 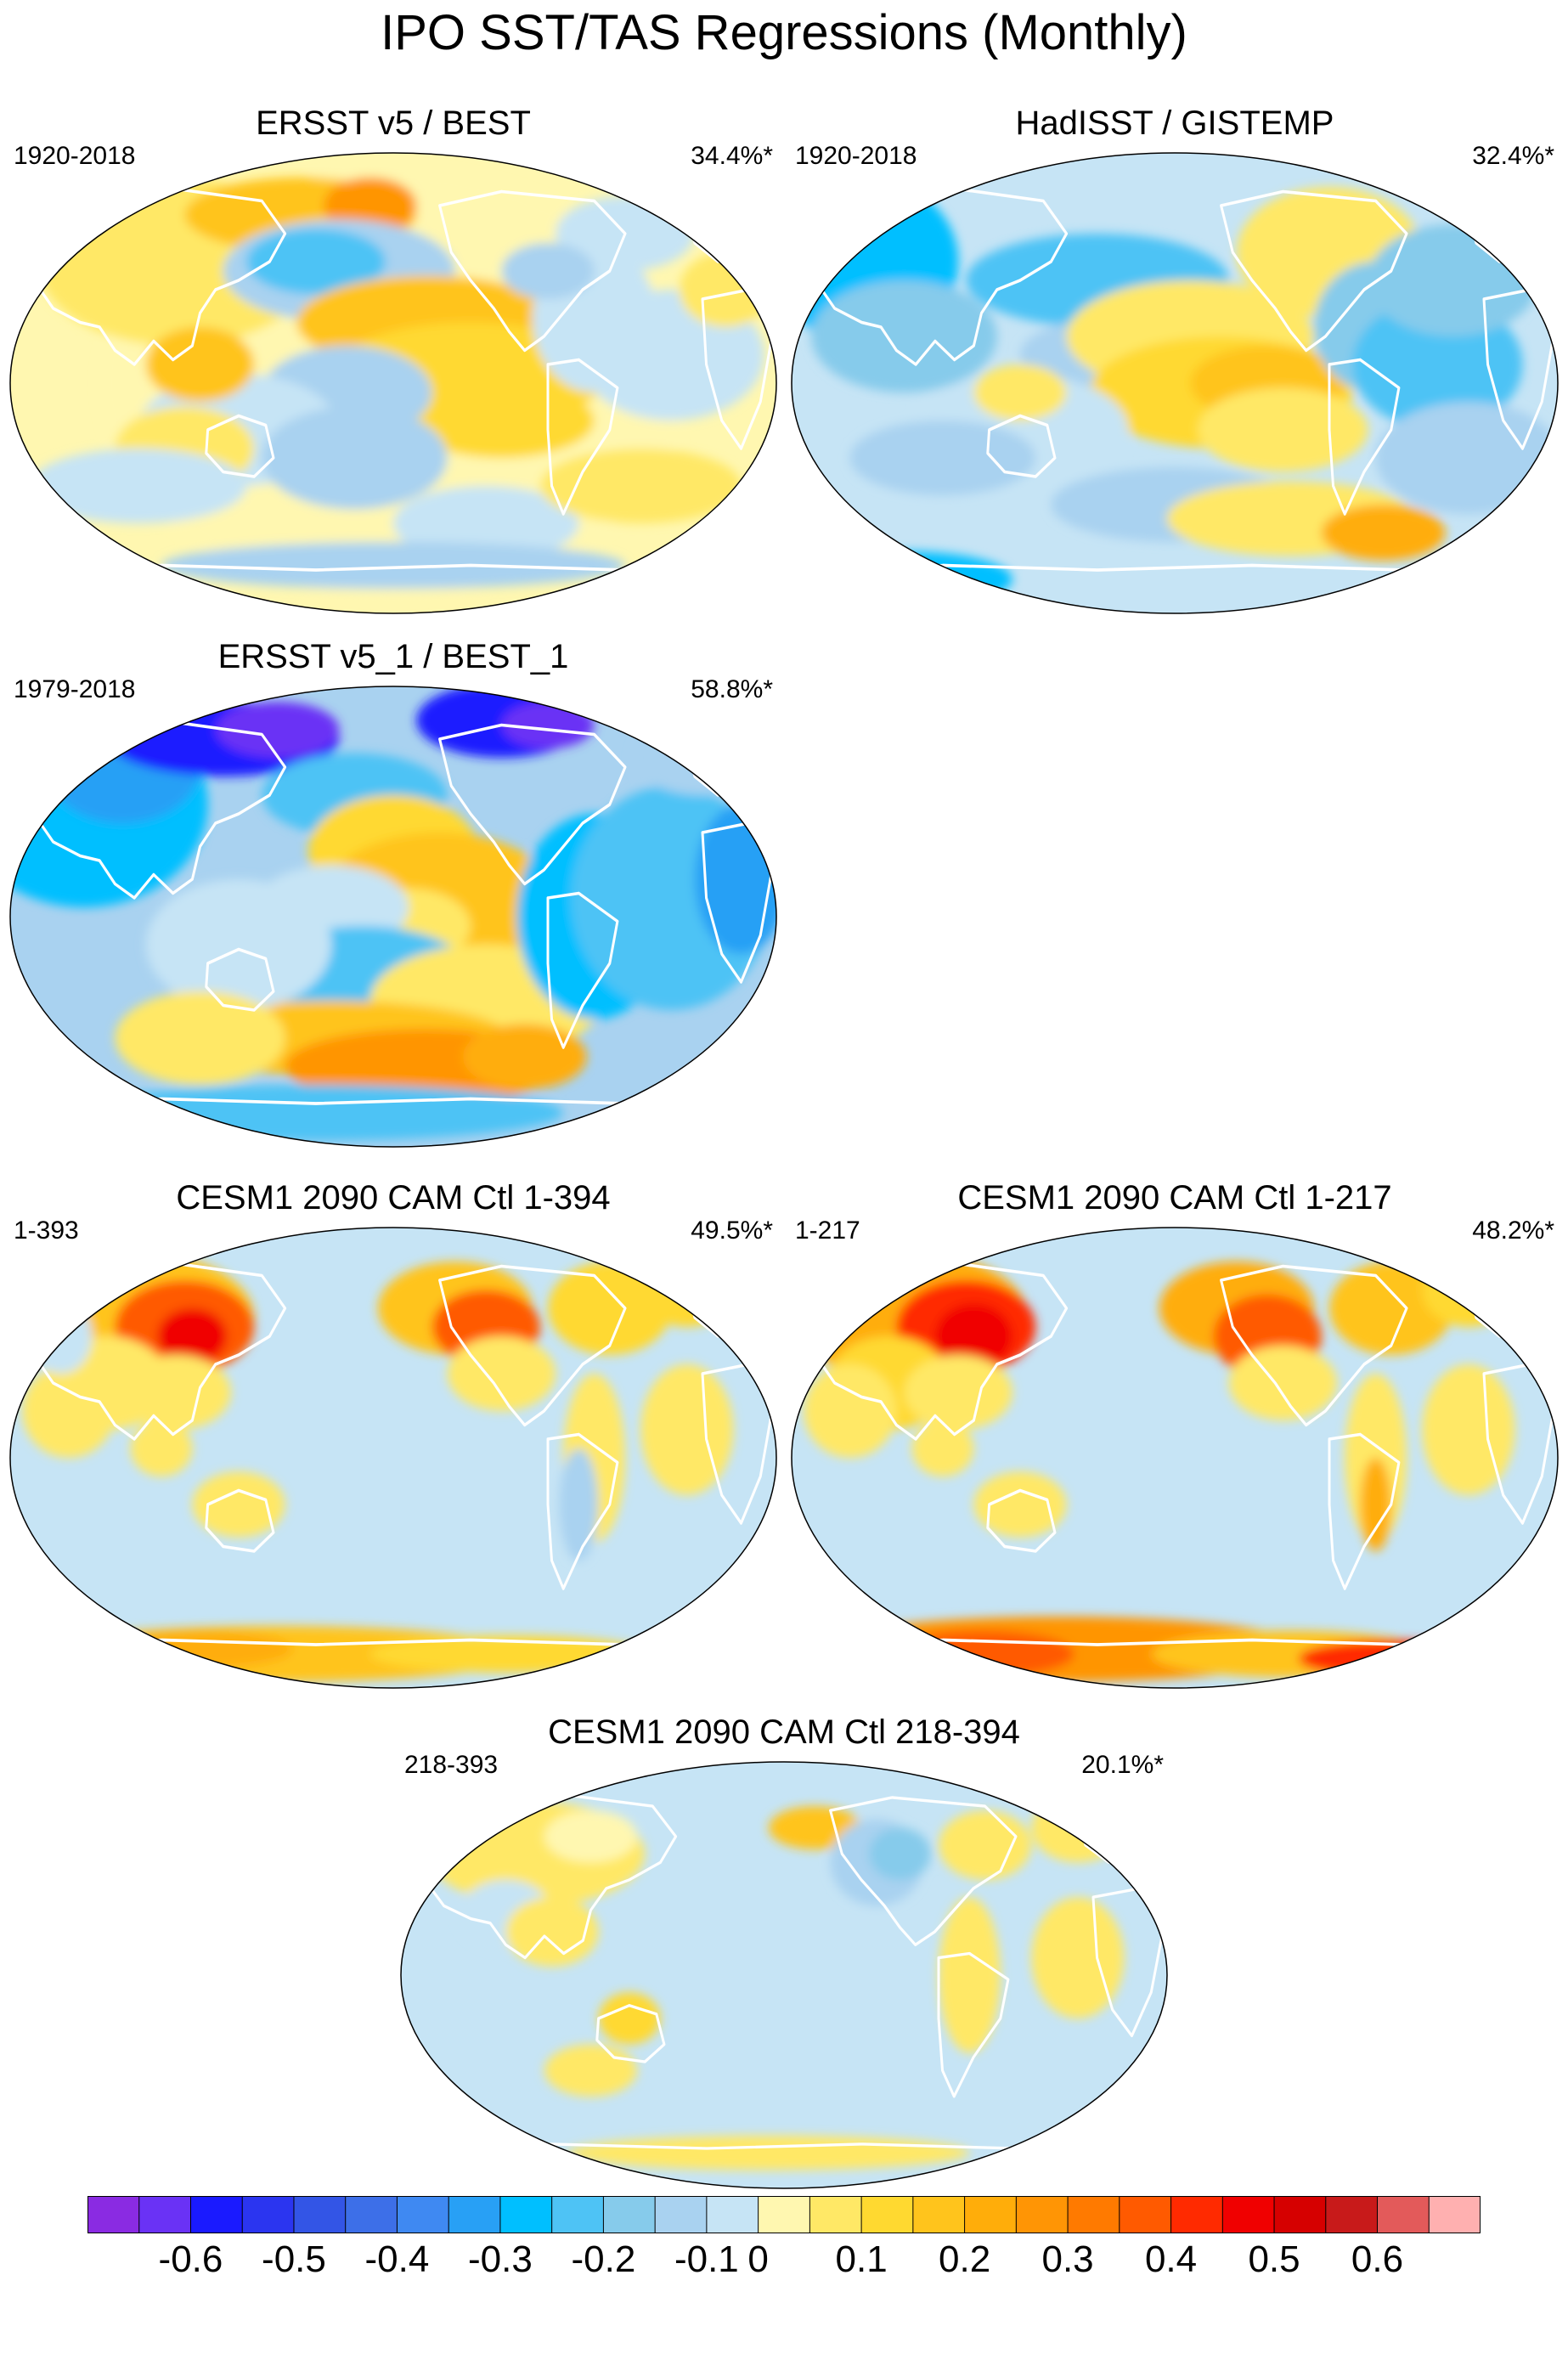 I want to click on panel-cesm-1-217: CESM1 2090 CAM Ctl 1-217 1-217 48.2%*, so click(x=1175, y=1436).